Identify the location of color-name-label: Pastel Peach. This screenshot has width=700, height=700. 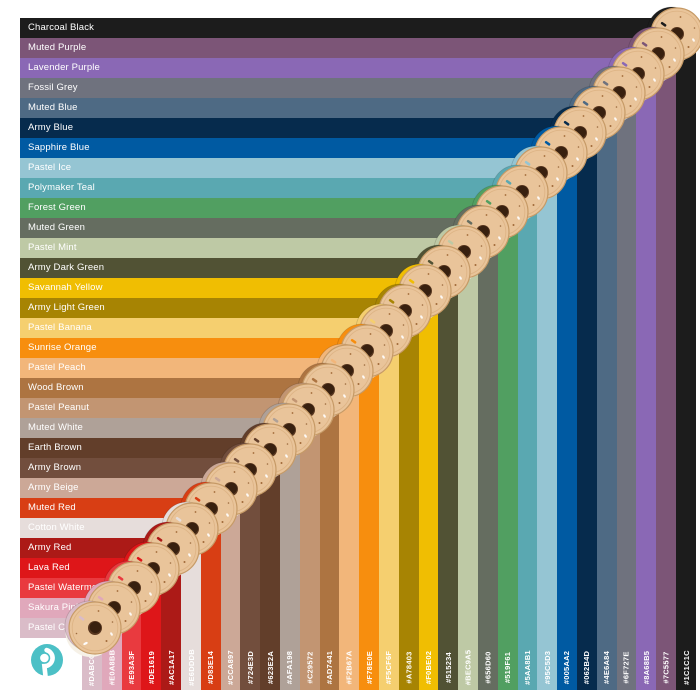
(57, 367).